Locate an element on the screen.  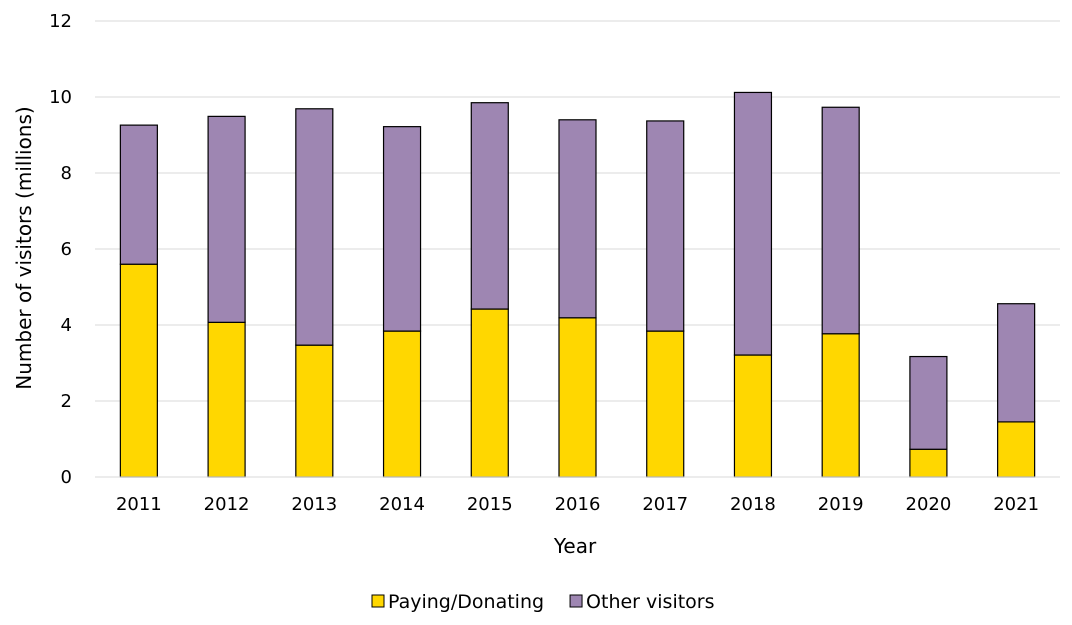
bar-paying-2012 is located at coordinates (226, 399).